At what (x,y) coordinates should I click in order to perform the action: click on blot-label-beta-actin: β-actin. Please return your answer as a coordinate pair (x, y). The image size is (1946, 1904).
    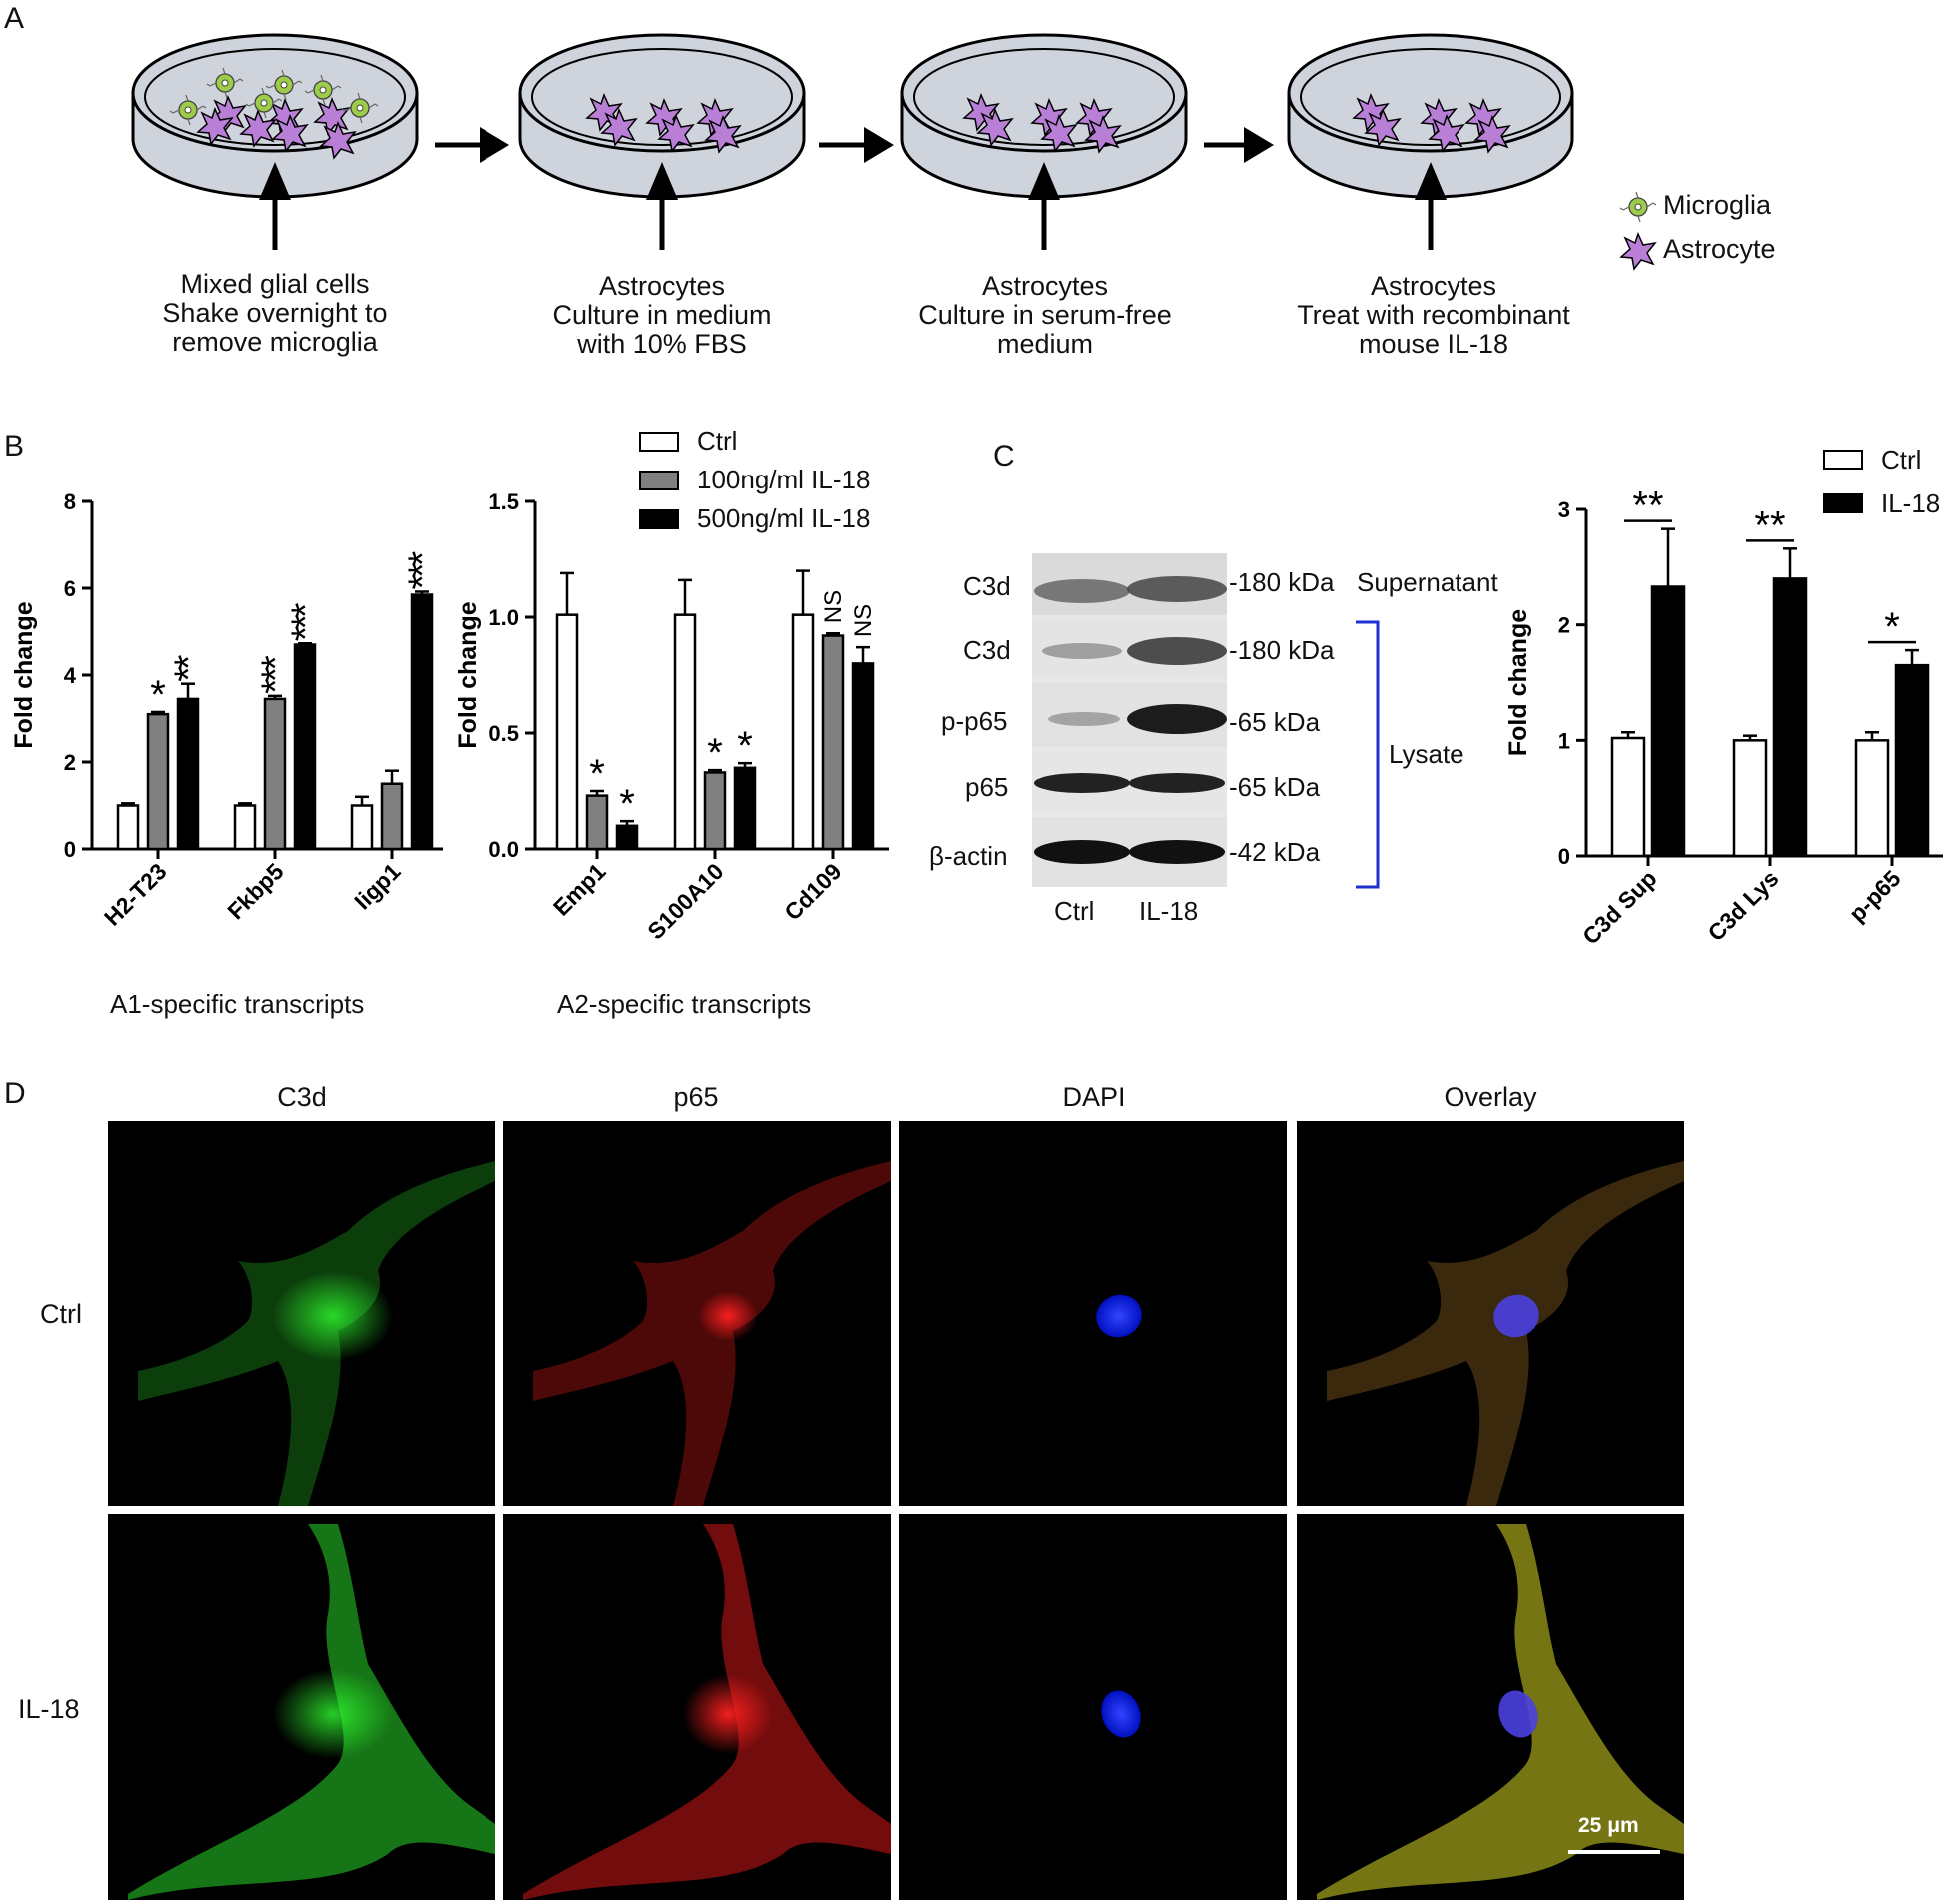
    Looking at the image, I should click on (969, 856).